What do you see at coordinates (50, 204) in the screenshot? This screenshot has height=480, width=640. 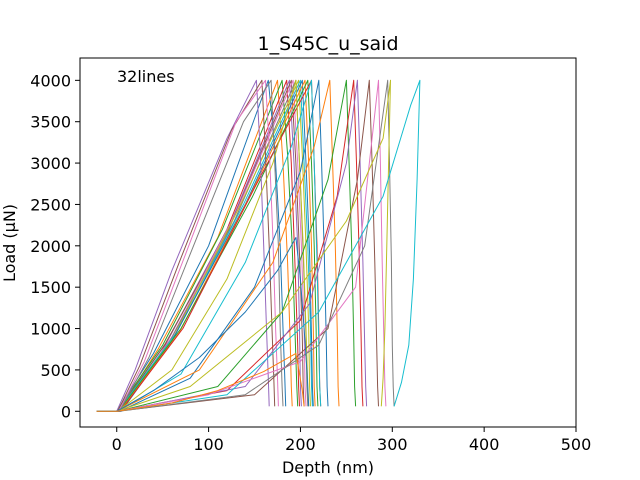 I see `y-tick-label: 2500` at bounding box center [50, 204].